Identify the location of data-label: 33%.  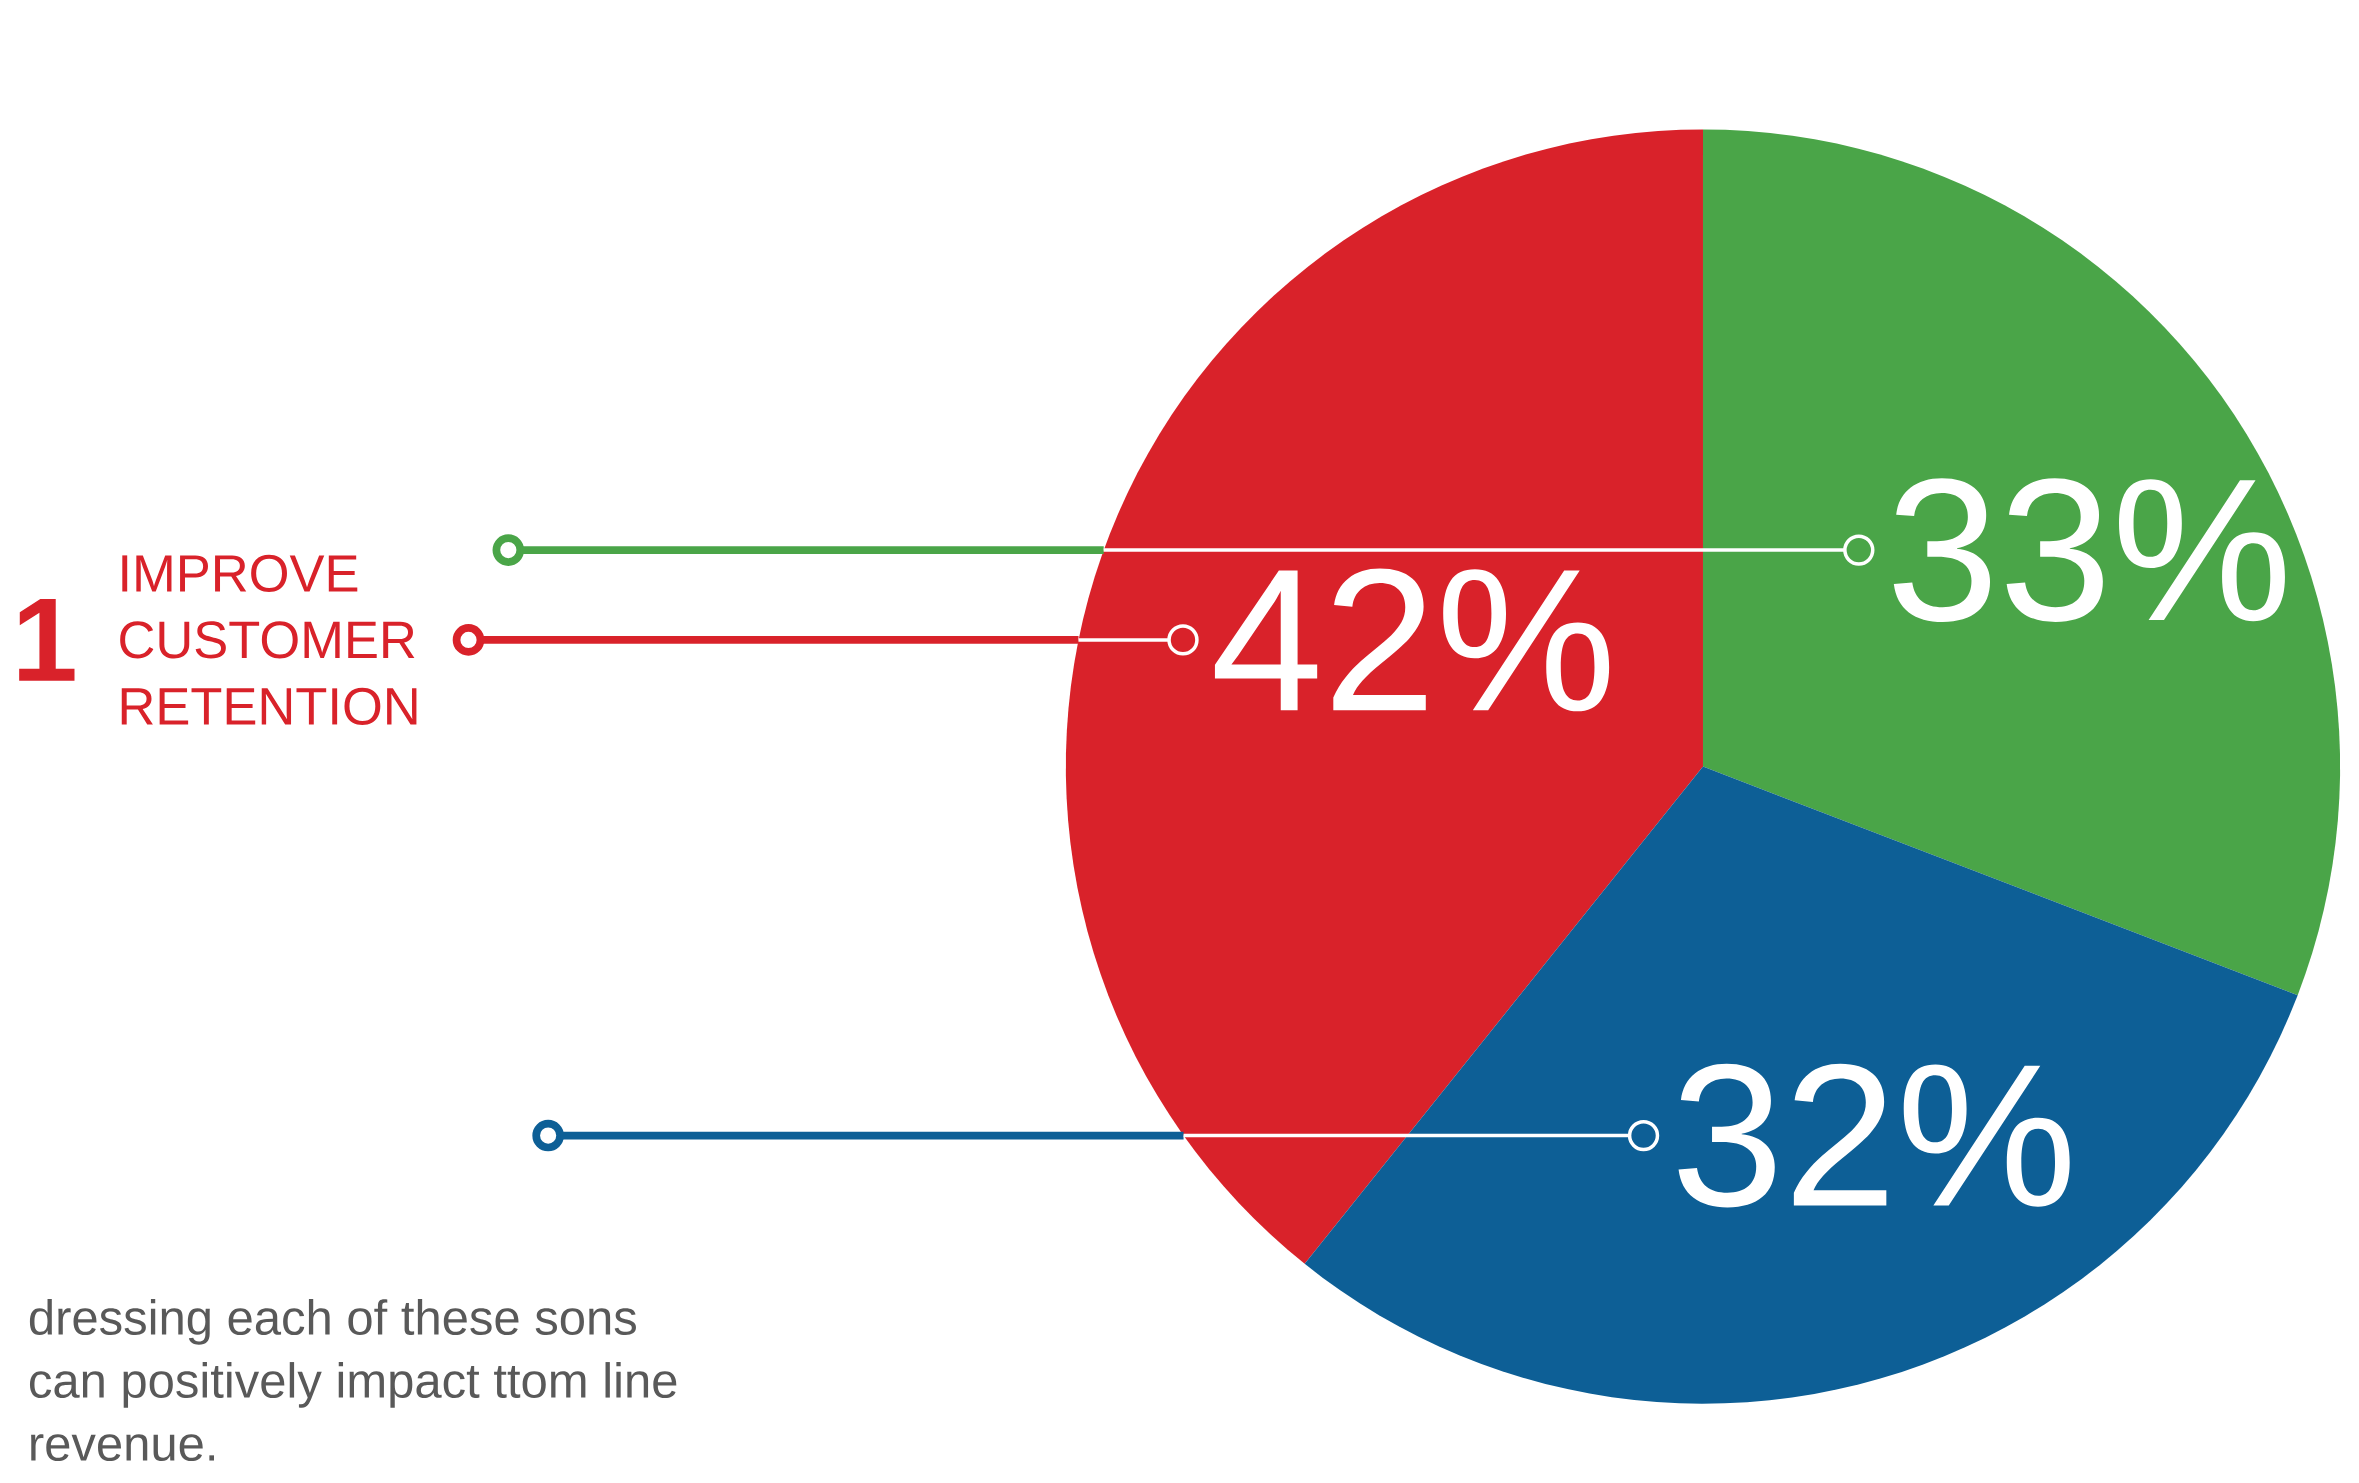
(2089, 550).